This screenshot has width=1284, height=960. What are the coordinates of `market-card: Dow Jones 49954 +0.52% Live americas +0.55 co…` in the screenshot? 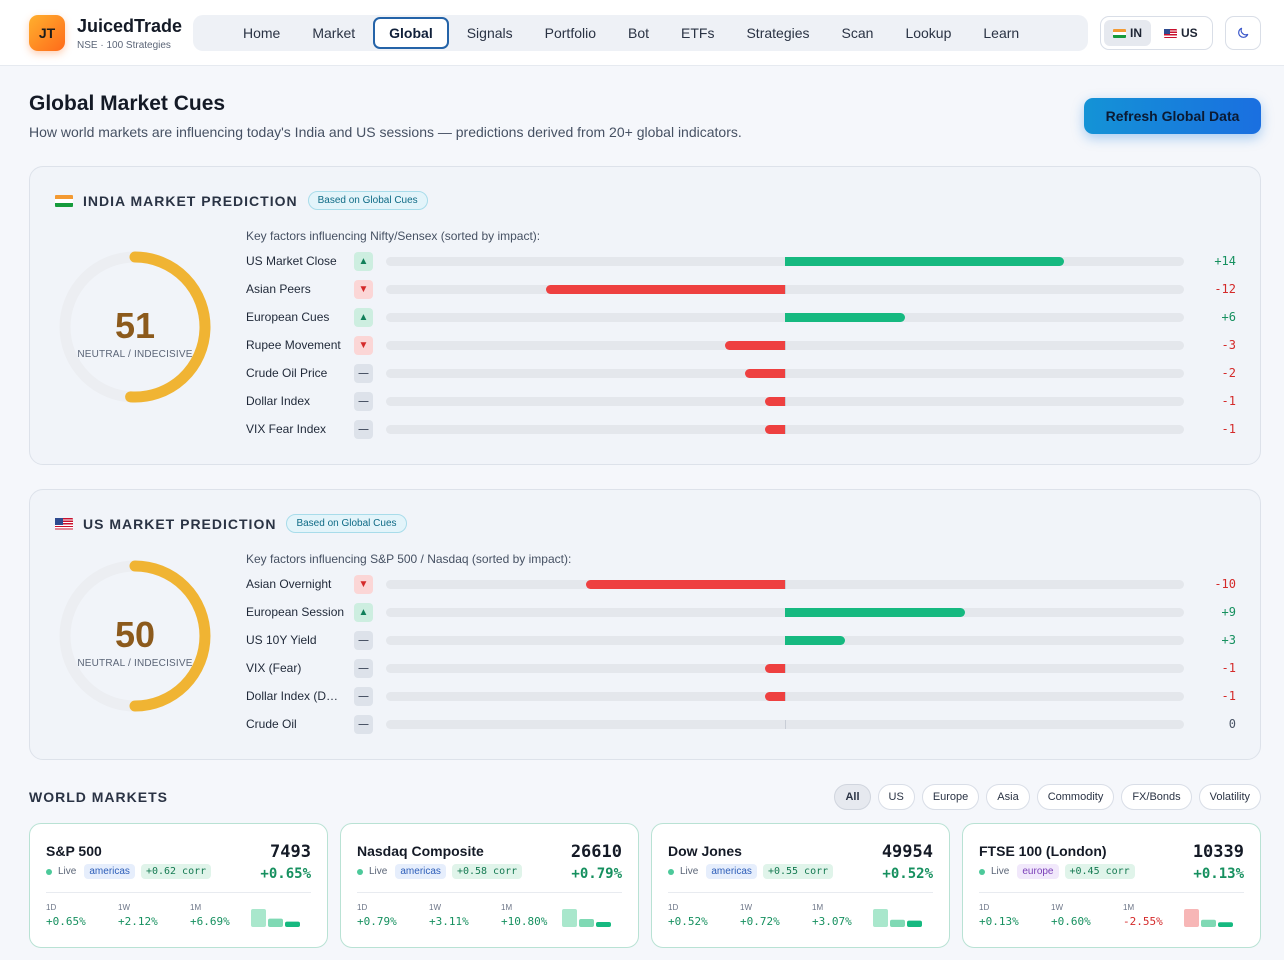 It's located at (800, 885).